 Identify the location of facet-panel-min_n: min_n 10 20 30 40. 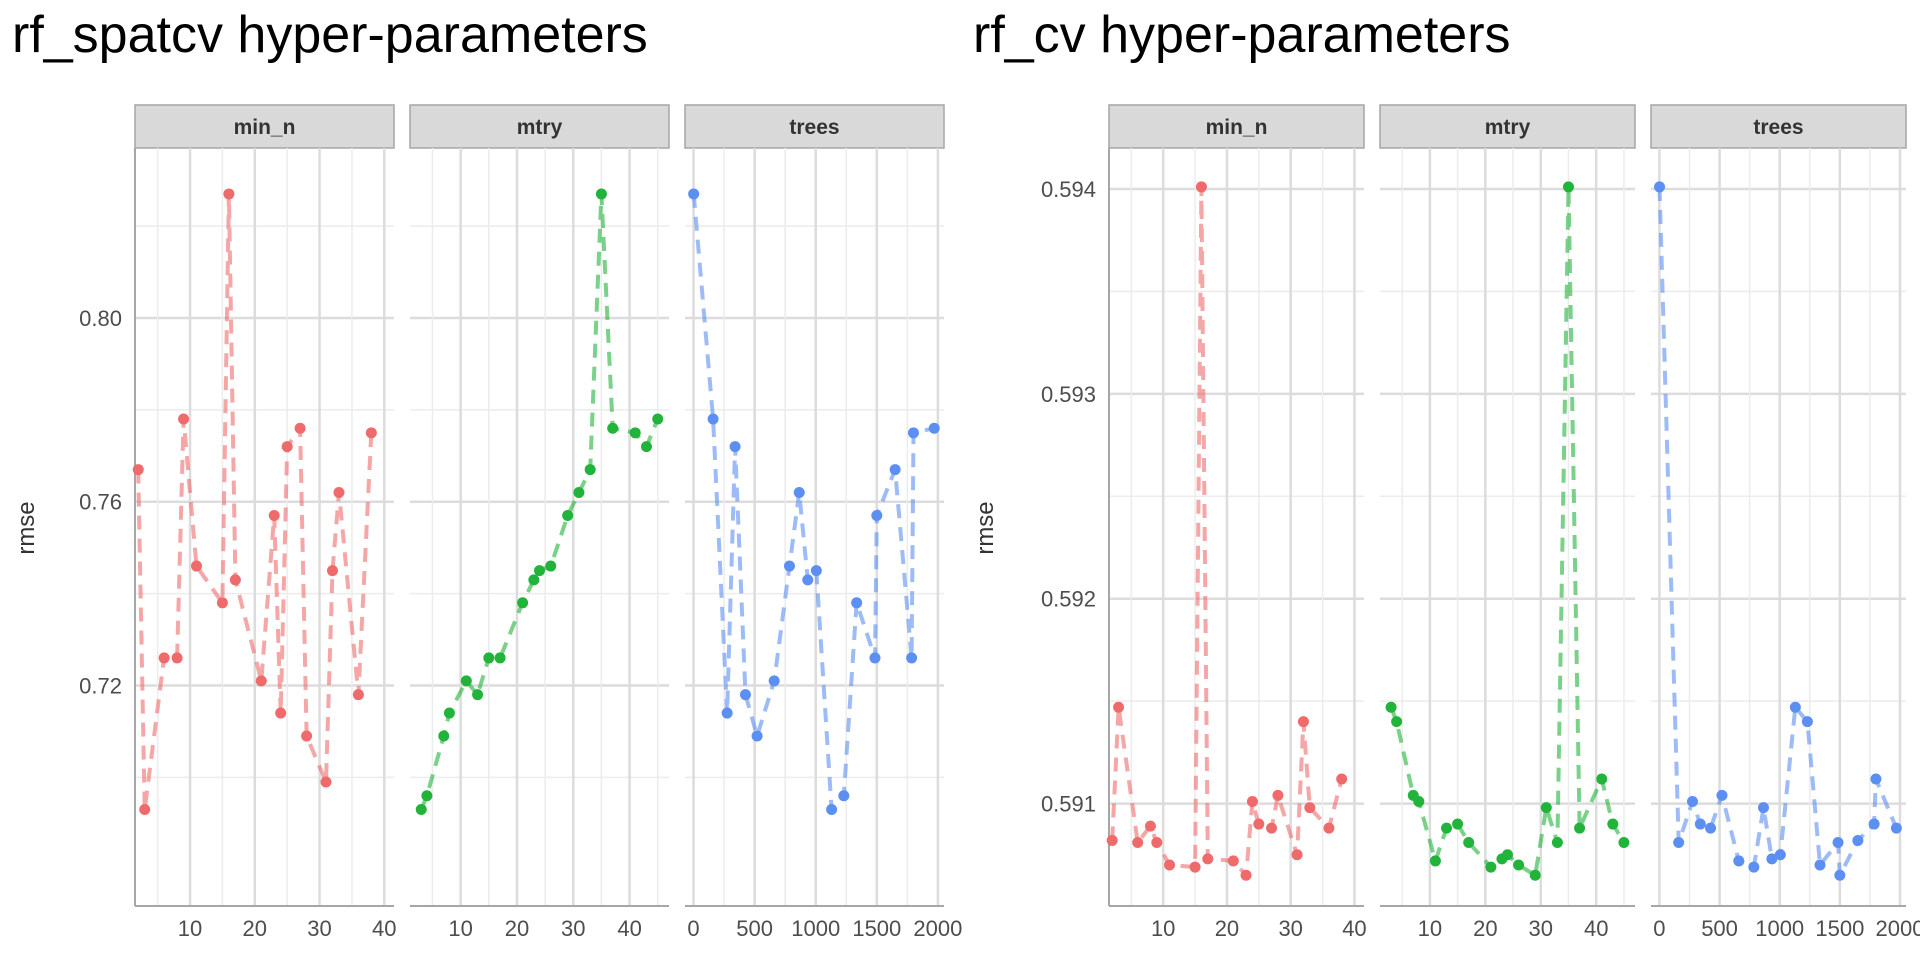
(1236, 522).